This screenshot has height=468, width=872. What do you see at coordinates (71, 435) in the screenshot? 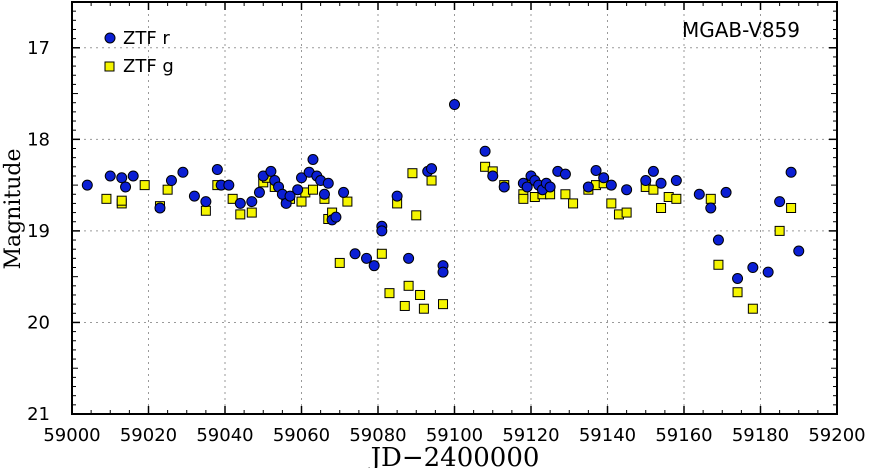
I see `x-tick-label: 59000` at bounding box center [71, 435].